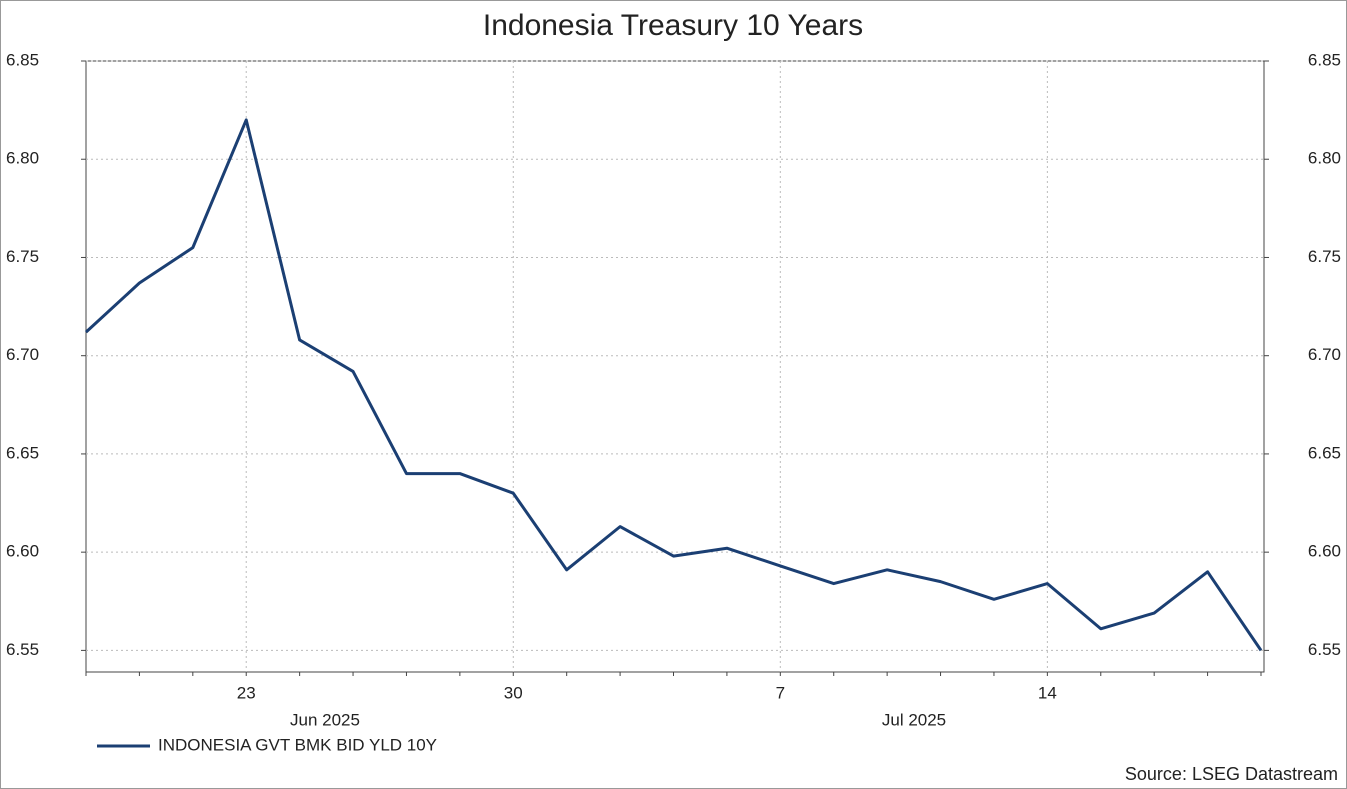 The width and height of the screenshot is (1347, 789). What do you see at coordinates (1324, 551) in the screenshot?
I see `y2-tick-label: 6.60` at bounding box center [1324, 551].